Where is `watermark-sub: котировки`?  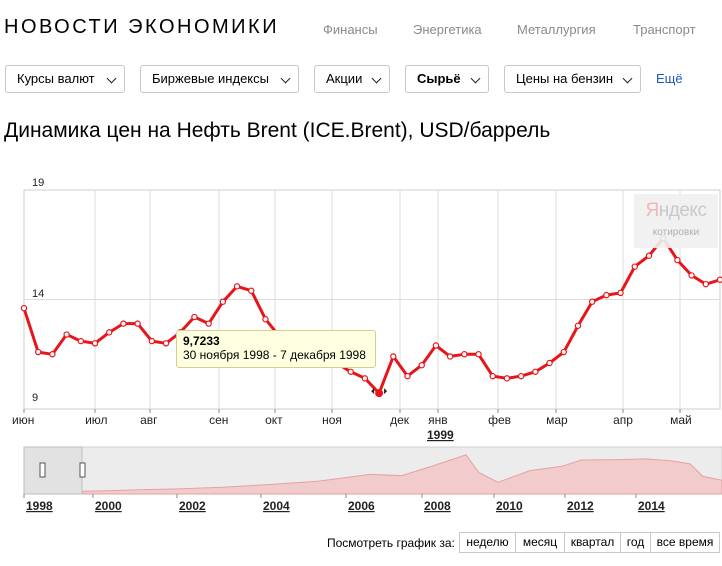 watermark-sub: котировки is located at coordinates (676, 232).